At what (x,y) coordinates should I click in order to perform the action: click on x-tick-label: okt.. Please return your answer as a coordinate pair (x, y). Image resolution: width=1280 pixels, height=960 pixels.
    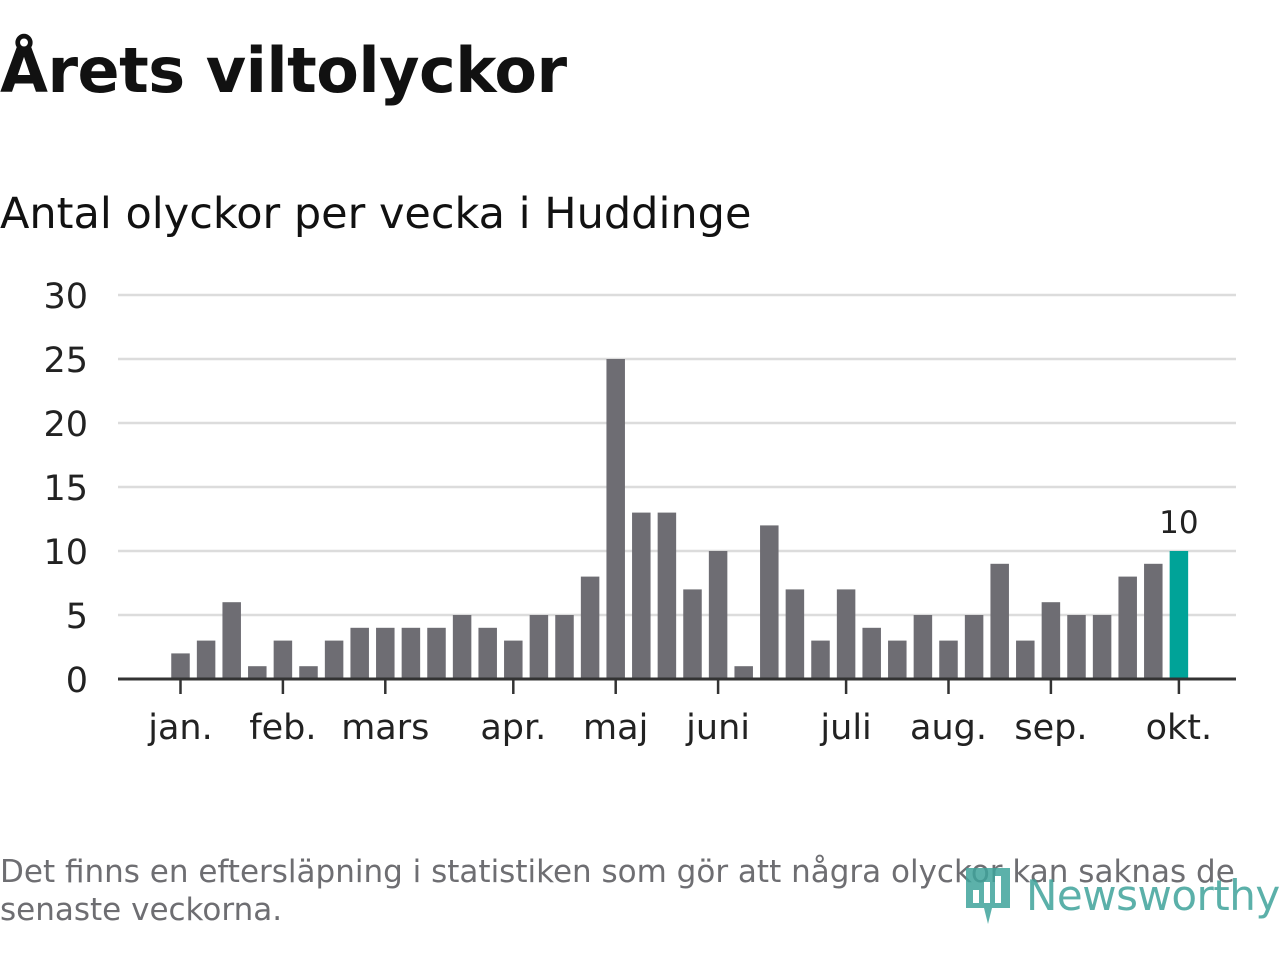
    Looking at the image, I should click on (1179, 728).